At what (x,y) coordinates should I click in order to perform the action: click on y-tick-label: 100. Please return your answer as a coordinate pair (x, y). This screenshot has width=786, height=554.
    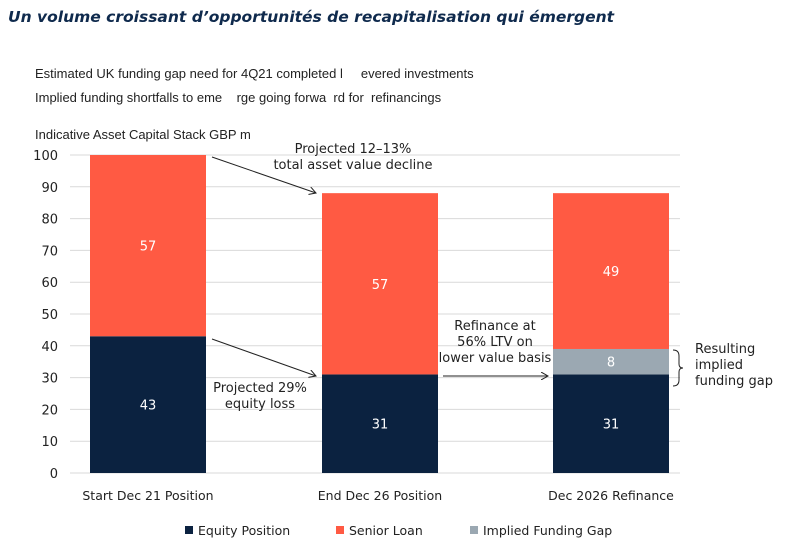
    Looking at the image, I should click on (45, 156).